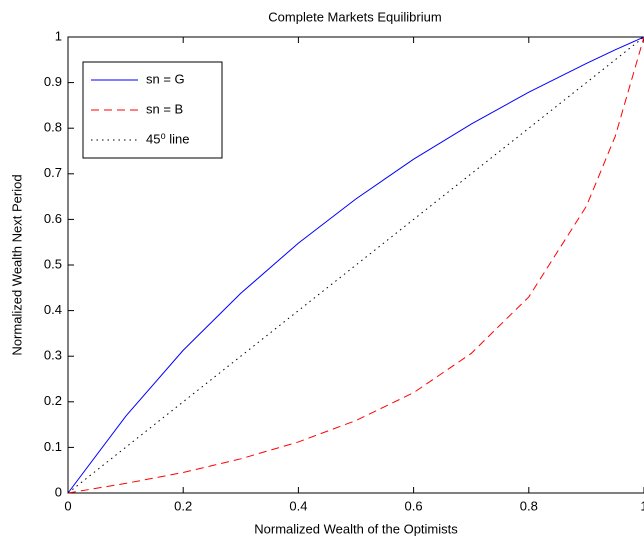 The image size is (644, 540). Describe the element at coordinates (53, 127) in the screenshot. I see `y-tick-label: 0.8` at that location.